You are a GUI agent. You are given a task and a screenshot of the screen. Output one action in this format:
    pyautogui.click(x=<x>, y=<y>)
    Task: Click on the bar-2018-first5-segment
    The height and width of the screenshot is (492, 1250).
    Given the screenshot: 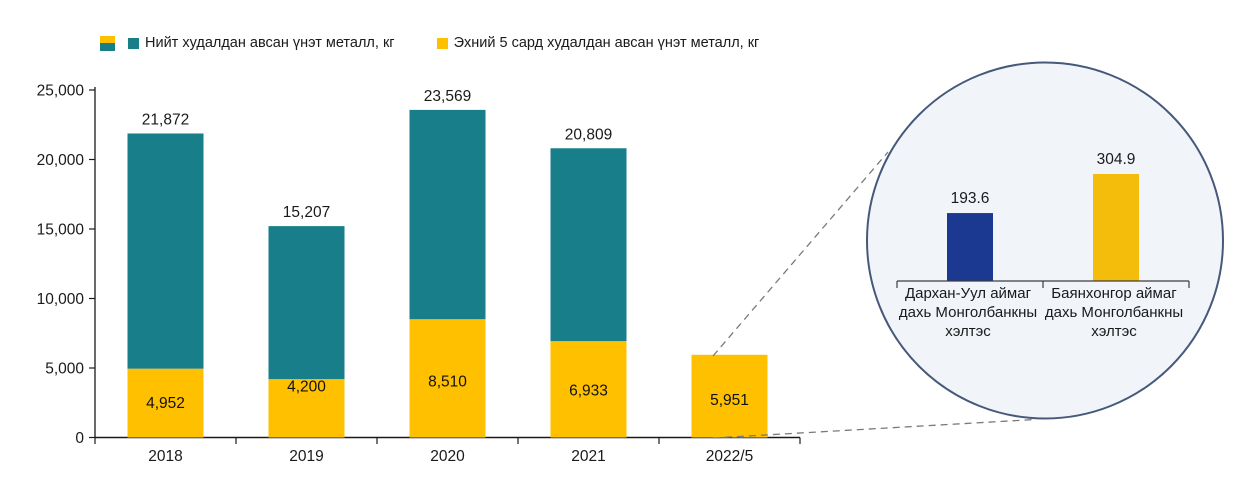 What is the action you would take?
    pyautogui.click(x=165, y=403)
    